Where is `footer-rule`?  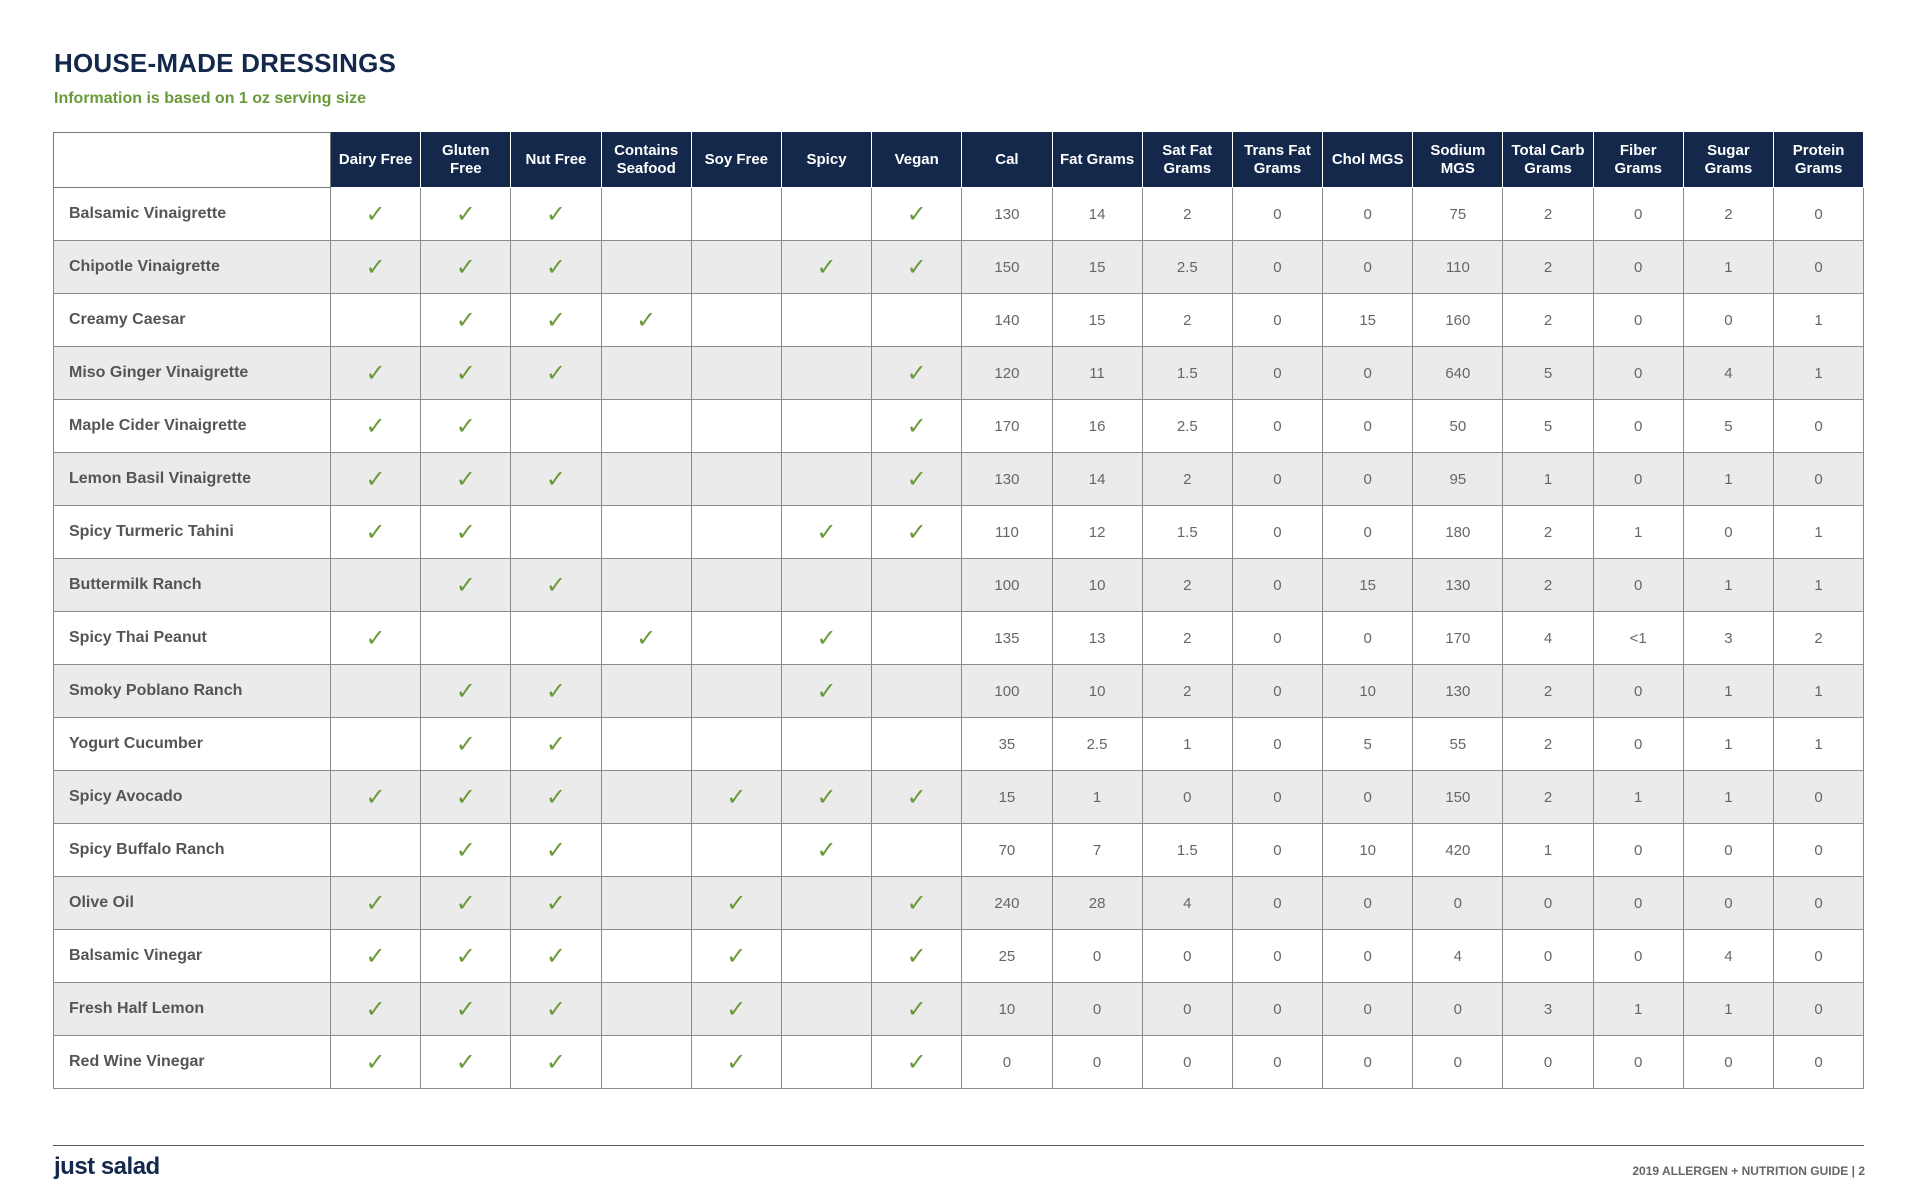 footer-rule is located at coordinates (958, 1145).